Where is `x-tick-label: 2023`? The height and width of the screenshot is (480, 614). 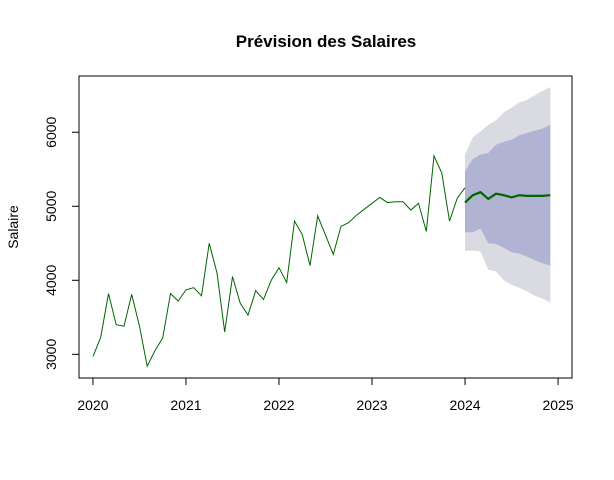 x-tick-label: 2023 is located at coordinates (371, 405).